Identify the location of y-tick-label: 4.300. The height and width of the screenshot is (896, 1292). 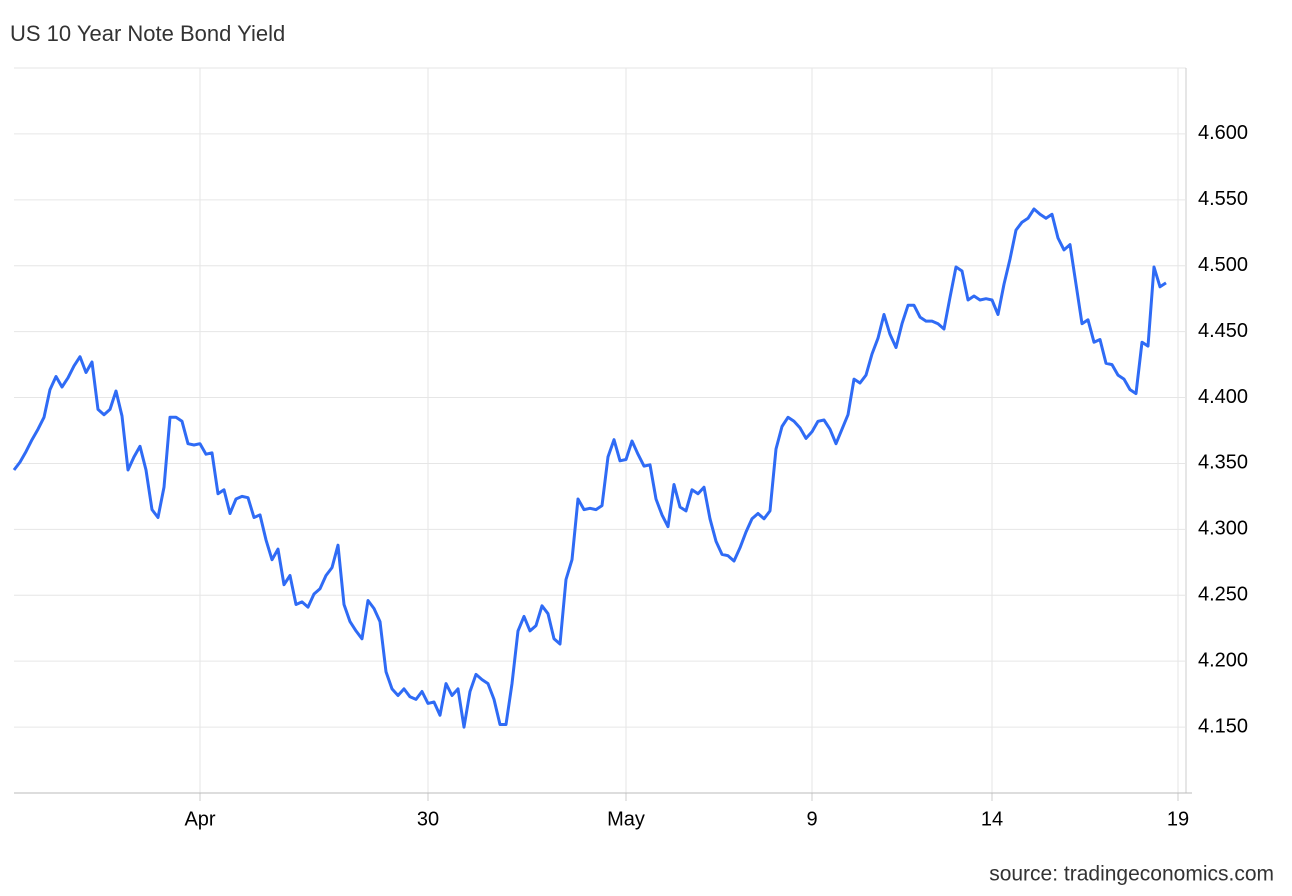
(1223, 529).